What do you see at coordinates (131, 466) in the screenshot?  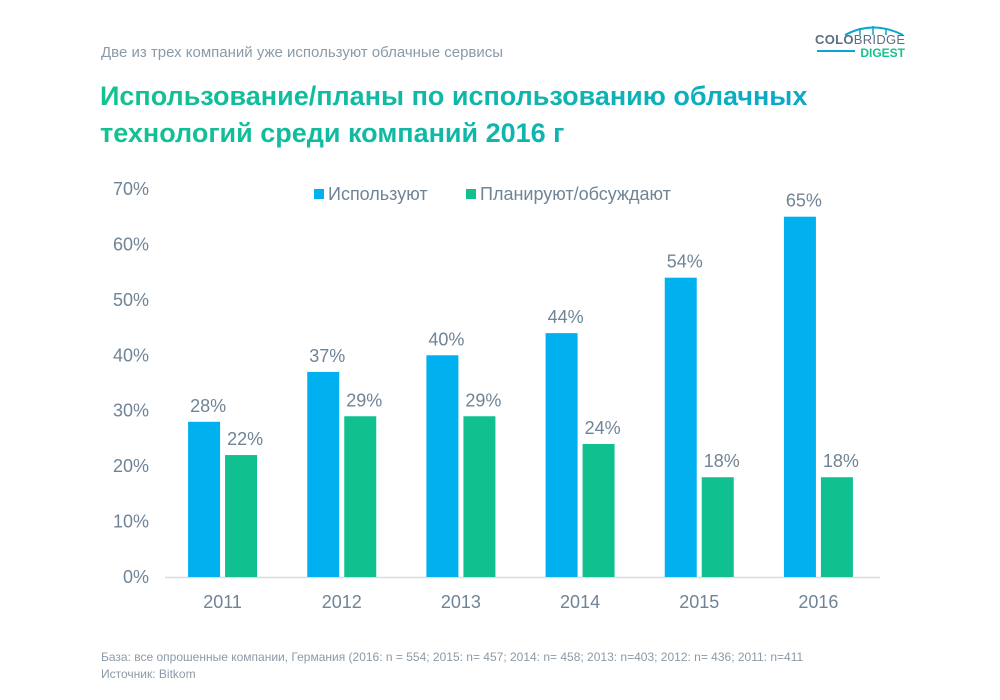 I see `y-tick-label: 20%` at bounding box center [131, 466].